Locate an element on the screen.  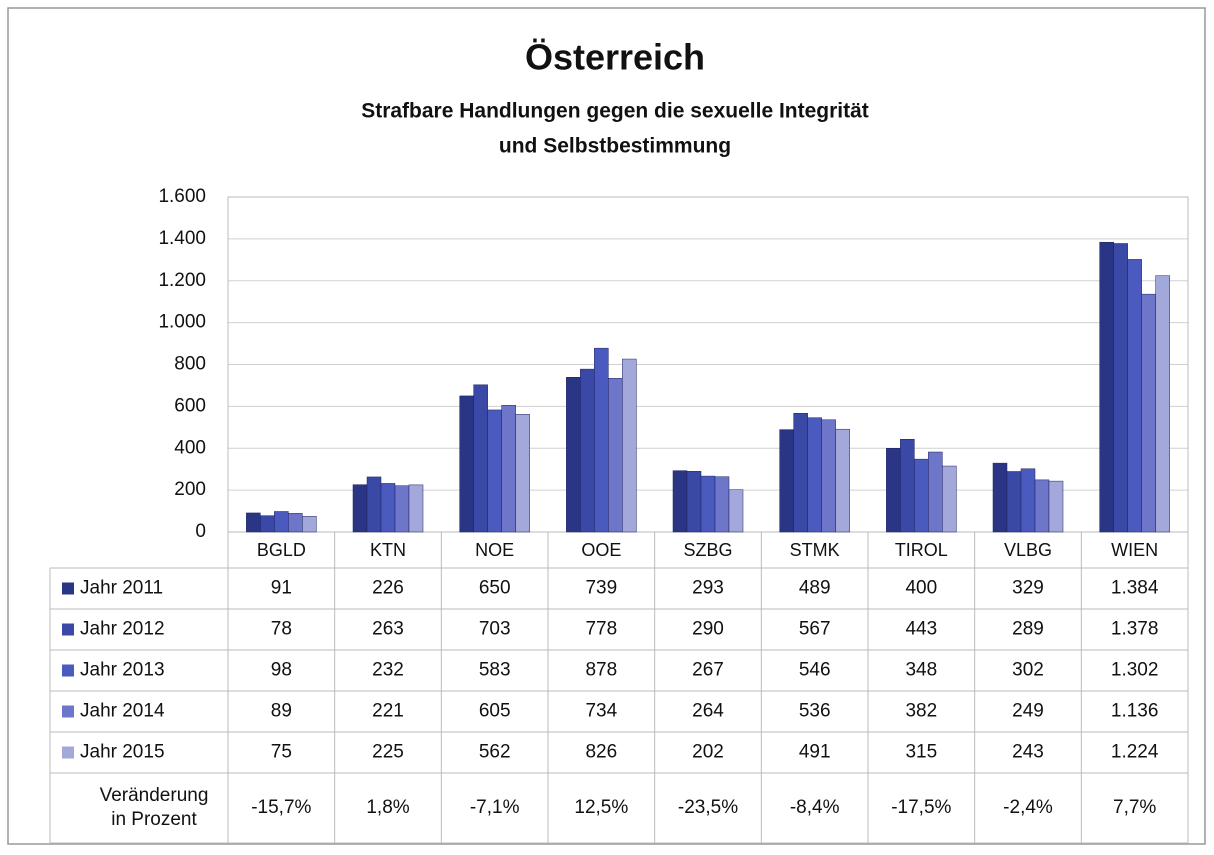
table-cell: 1.378 is located at coordinates (1135, 629).